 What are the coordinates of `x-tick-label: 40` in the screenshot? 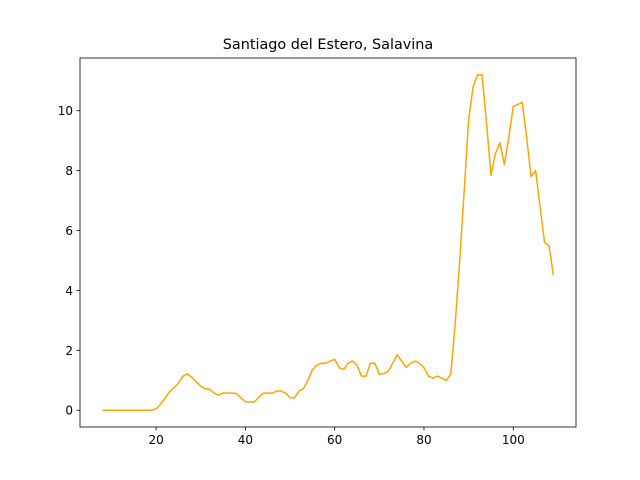 It's located at (245, 440).